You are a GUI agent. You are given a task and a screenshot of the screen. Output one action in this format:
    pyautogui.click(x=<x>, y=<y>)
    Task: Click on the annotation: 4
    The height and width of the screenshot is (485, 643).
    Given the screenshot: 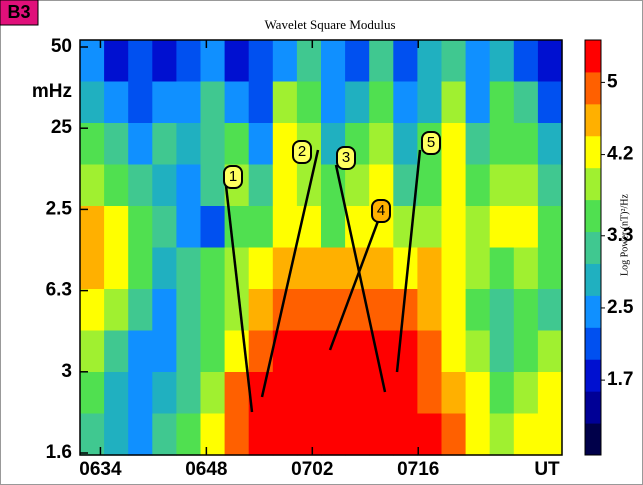 What is the action you would take?
    pyautogui.click(x=381, y=210)
    